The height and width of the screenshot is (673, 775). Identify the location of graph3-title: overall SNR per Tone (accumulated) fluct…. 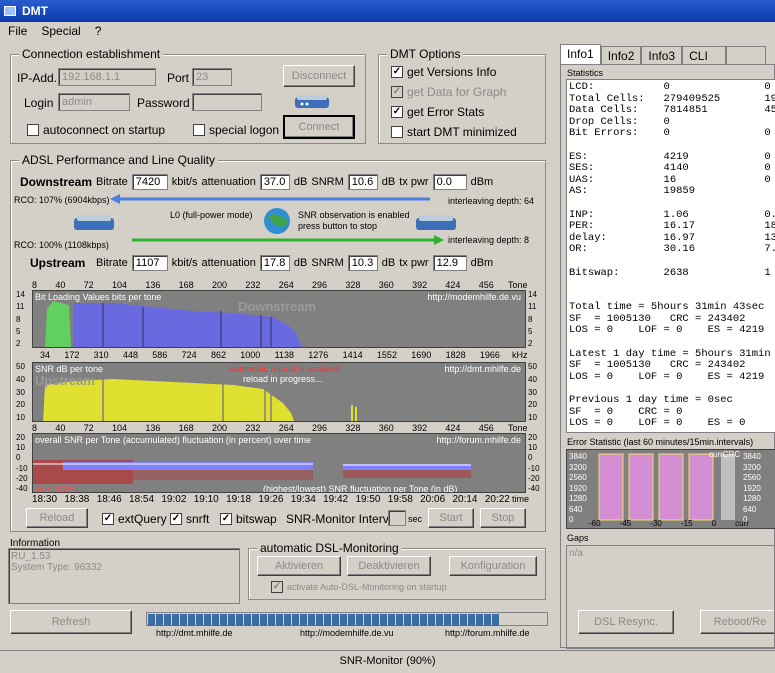
(173, 440).